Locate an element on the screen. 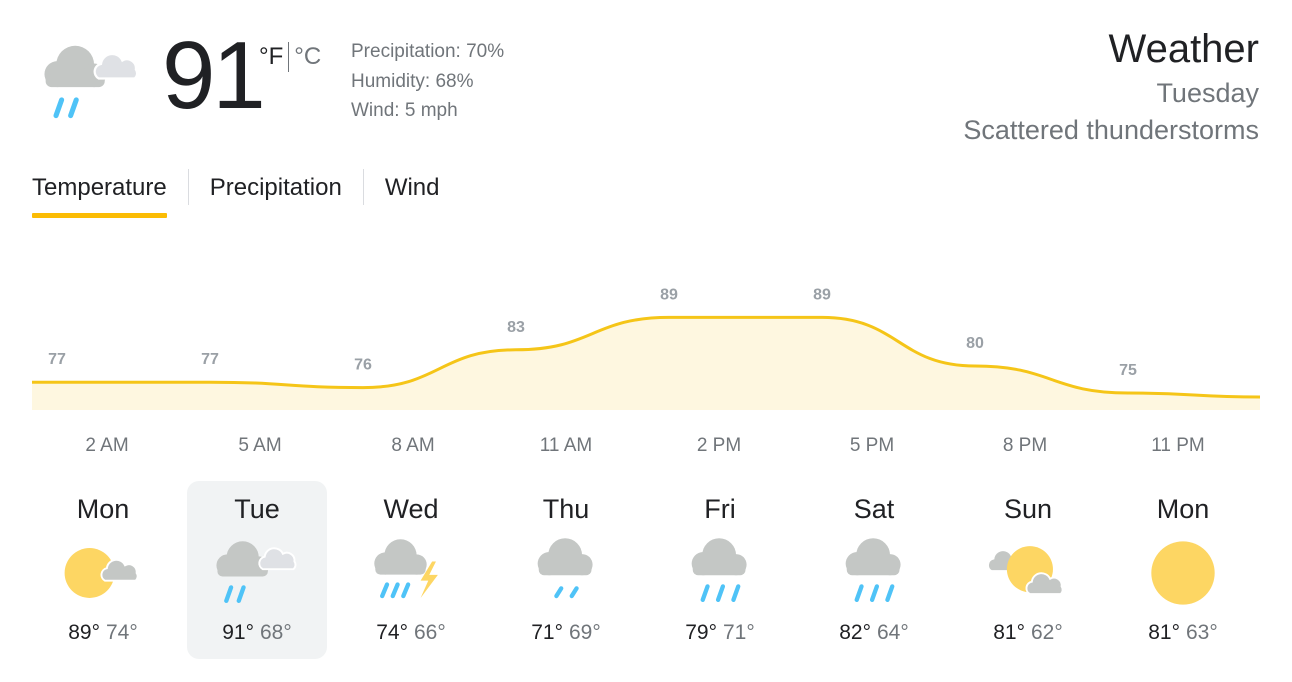 The width and height of the screenshot is (1292, 682). high-temp: 91° is located at coordinates (238, 632).